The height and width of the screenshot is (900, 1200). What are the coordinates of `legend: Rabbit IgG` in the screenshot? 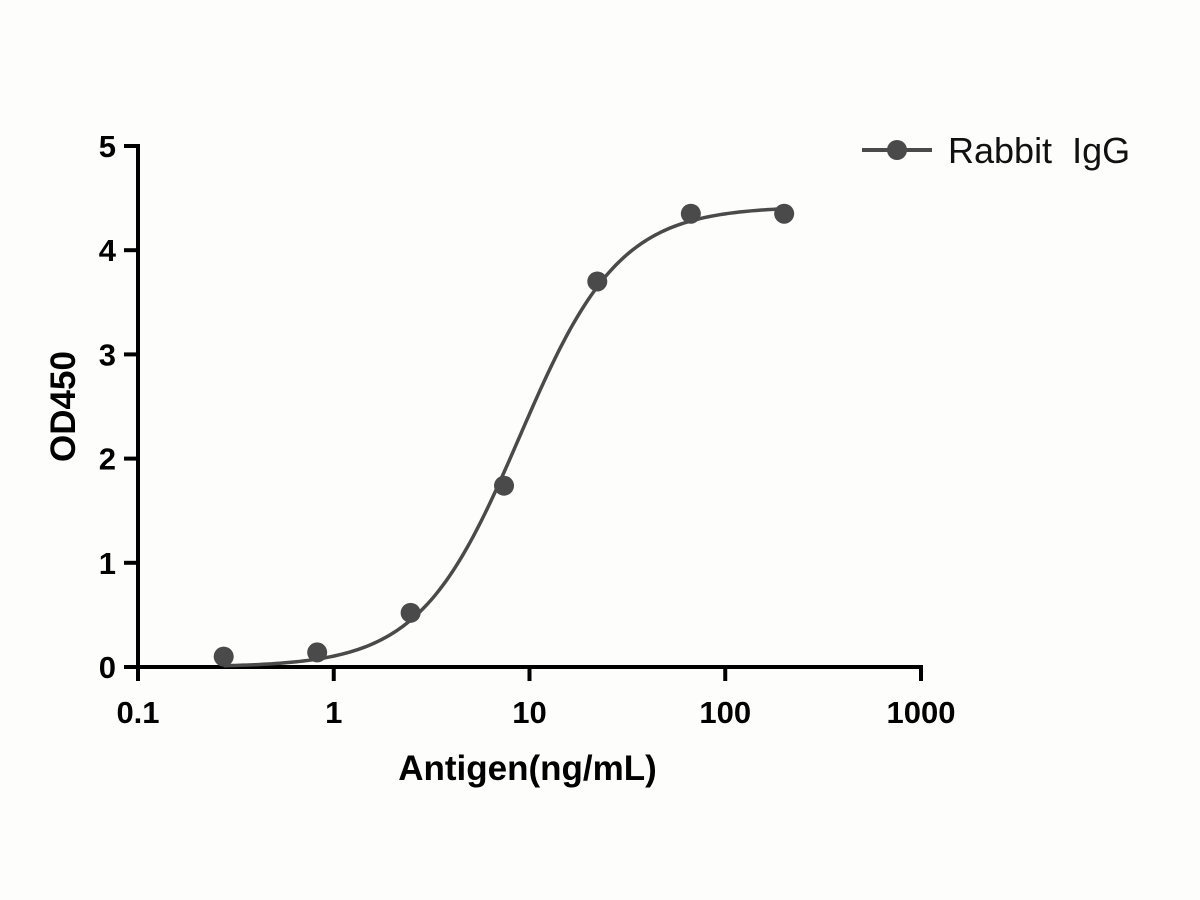 It's located at (996, 150).